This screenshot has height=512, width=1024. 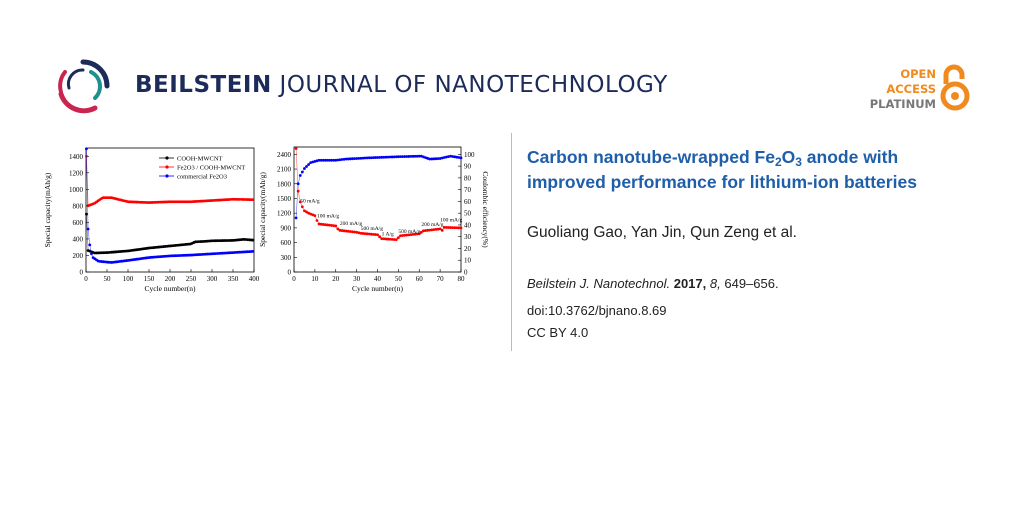 What do you see at coordinates (918, 74) in the screenshot?
I see `badge-open: OPEN` at bounding box center [918, 74].